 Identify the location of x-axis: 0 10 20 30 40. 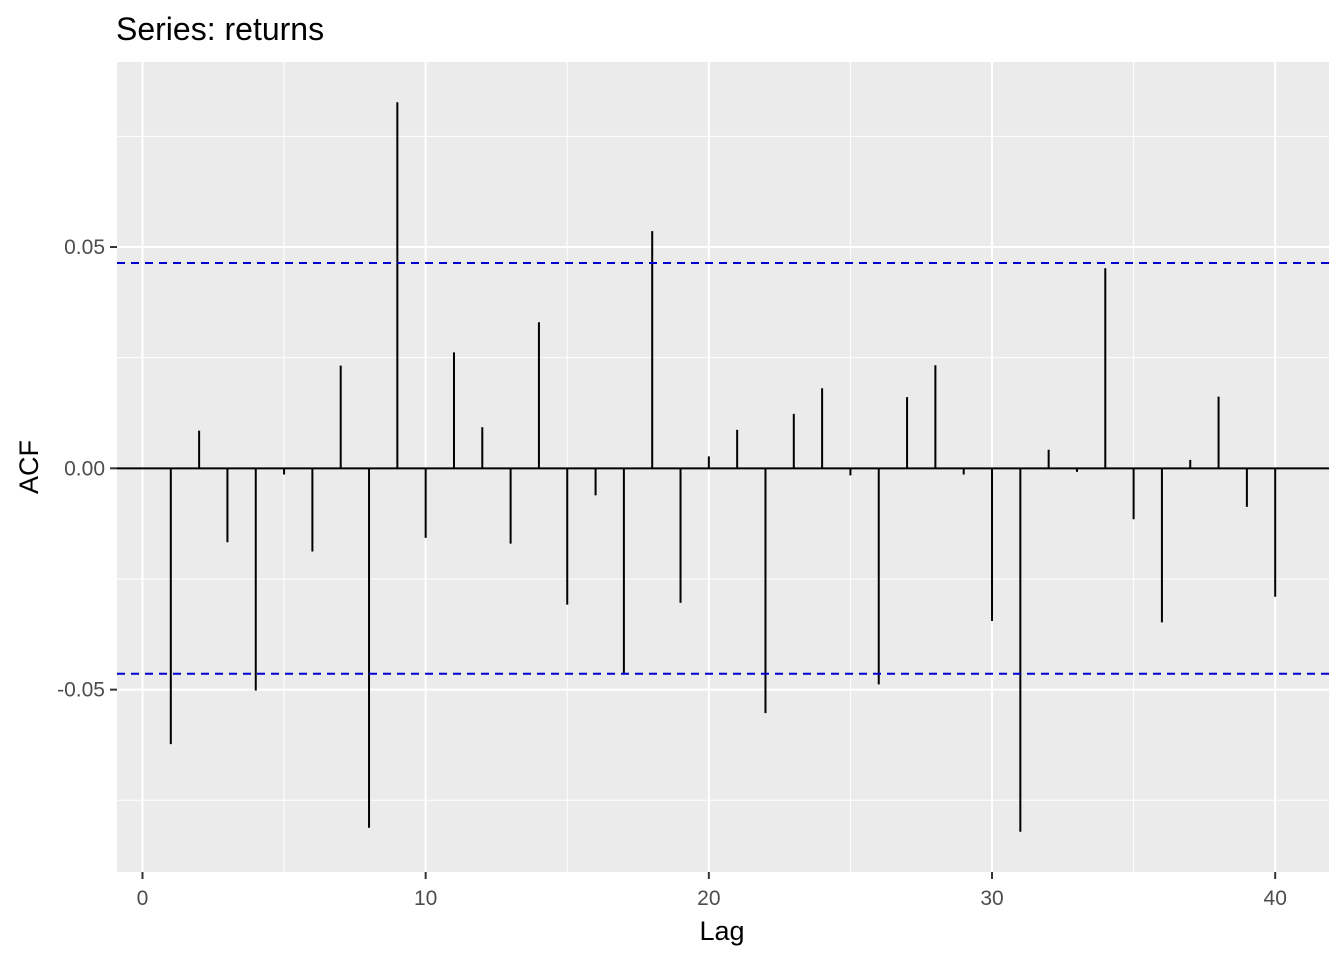
(712, 891).